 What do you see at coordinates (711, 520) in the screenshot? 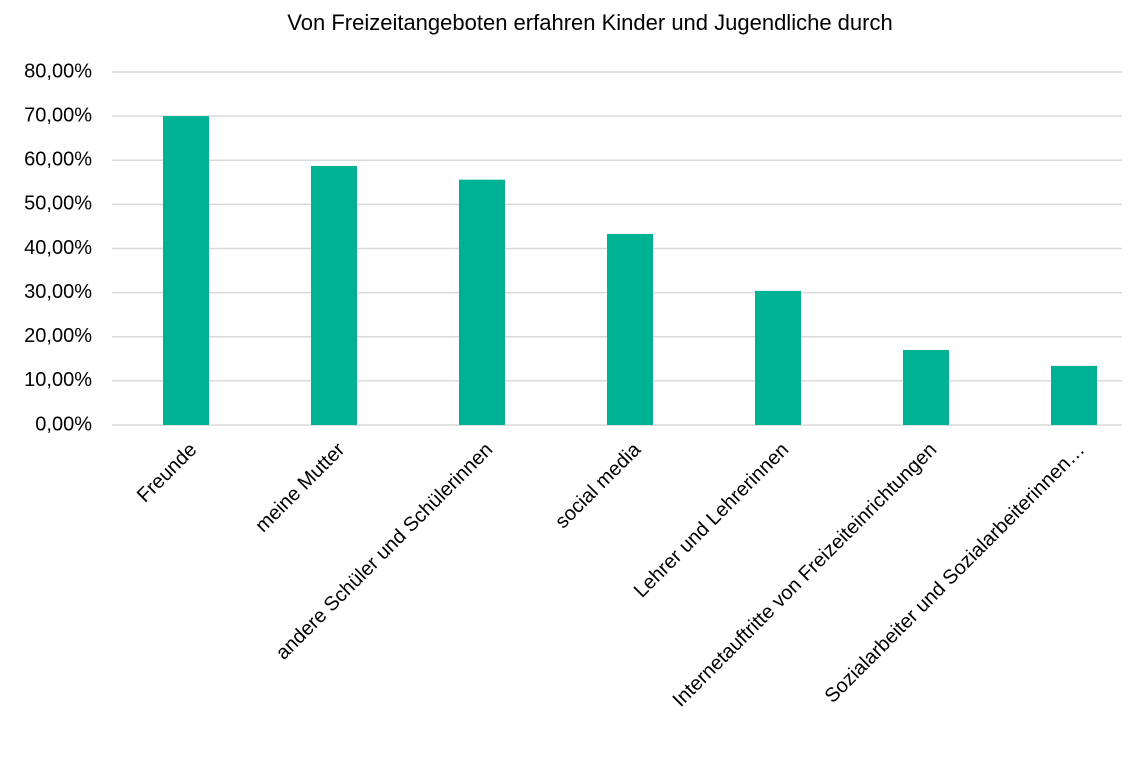
I see `x-tick-label: Lehrer und Lehrerinnen` at bounding box center [711, 520].